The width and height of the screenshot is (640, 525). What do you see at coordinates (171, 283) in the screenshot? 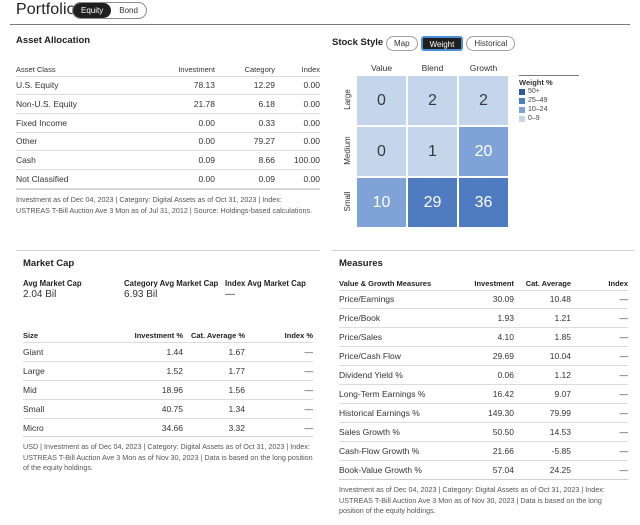
I see `category-avg-market-cap-label: Category Avg Market Cap` at bounding box center [171, 283].